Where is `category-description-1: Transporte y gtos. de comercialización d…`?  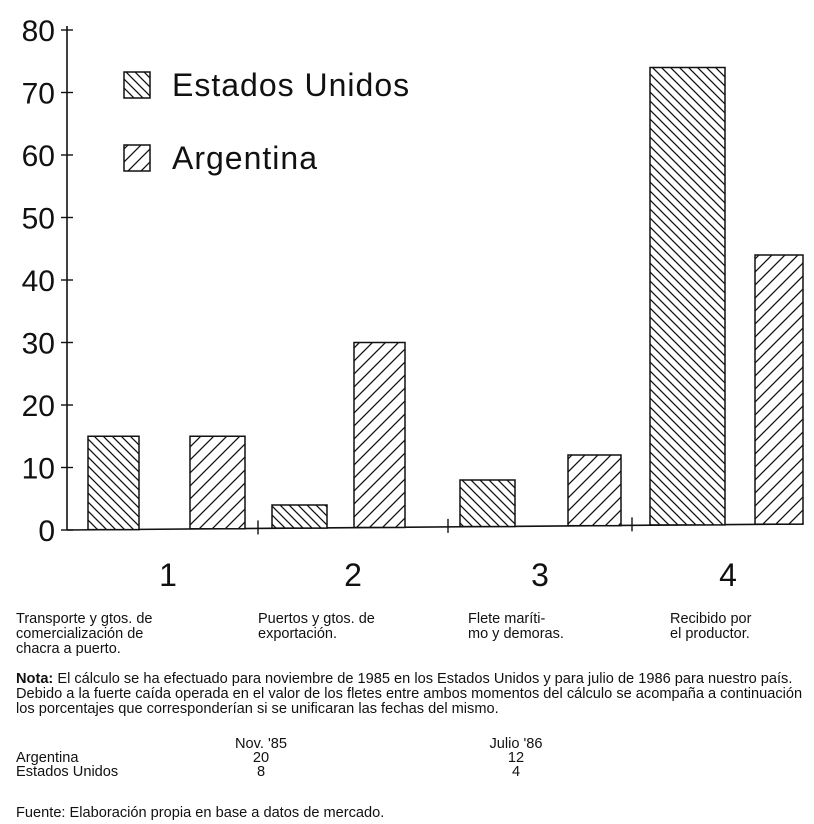
category-description-1: Transporte y gtos. de comercialización d… is located at coordinates (84, 634).